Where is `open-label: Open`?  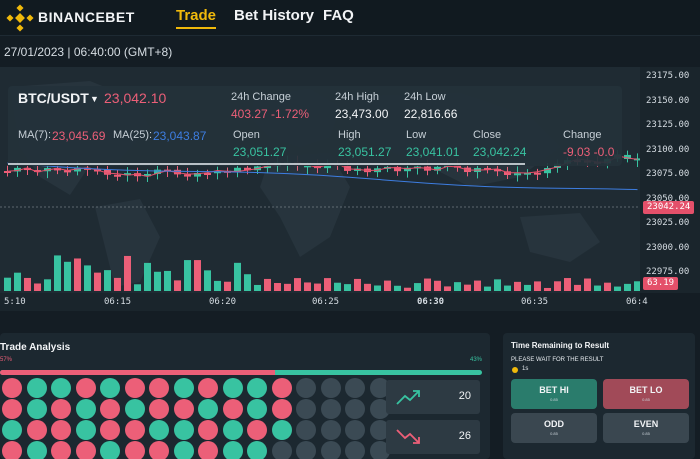
open-label: Open is located at coordinates (246, 135).